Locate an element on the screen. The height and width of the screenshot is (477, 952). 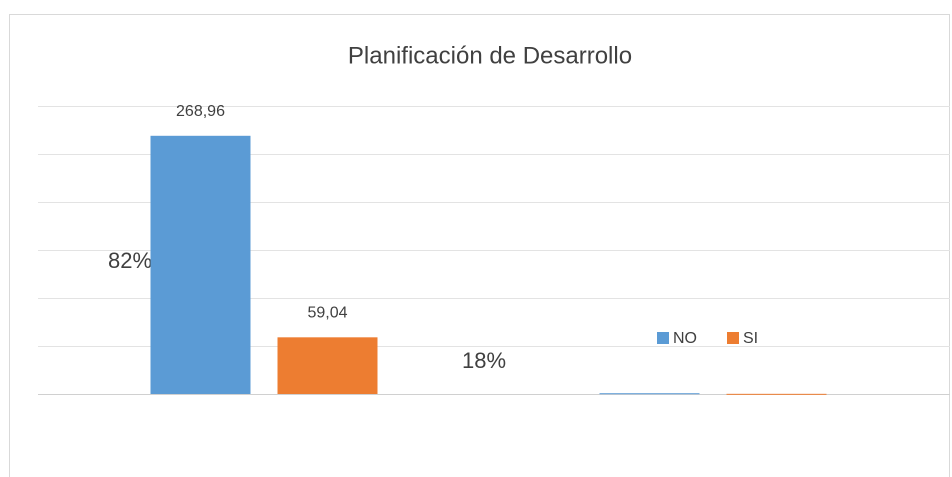
legend-label: NO is located at coordinates (685, 338).